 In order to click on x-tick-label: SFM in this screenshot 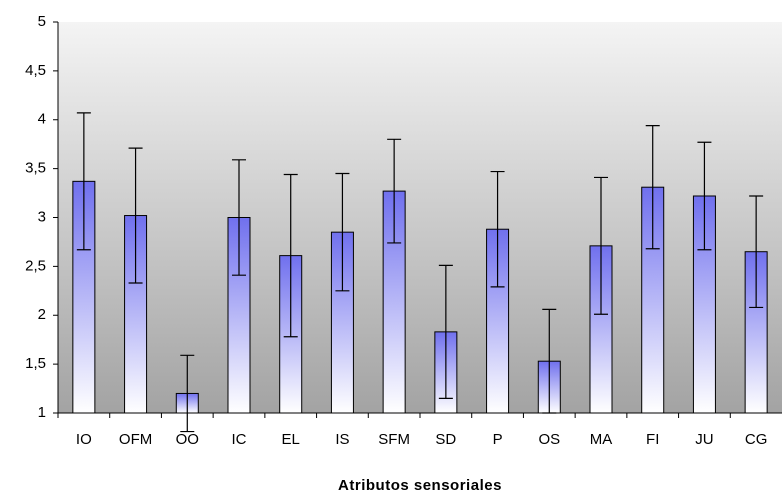, I will do `click(394, 439)`.